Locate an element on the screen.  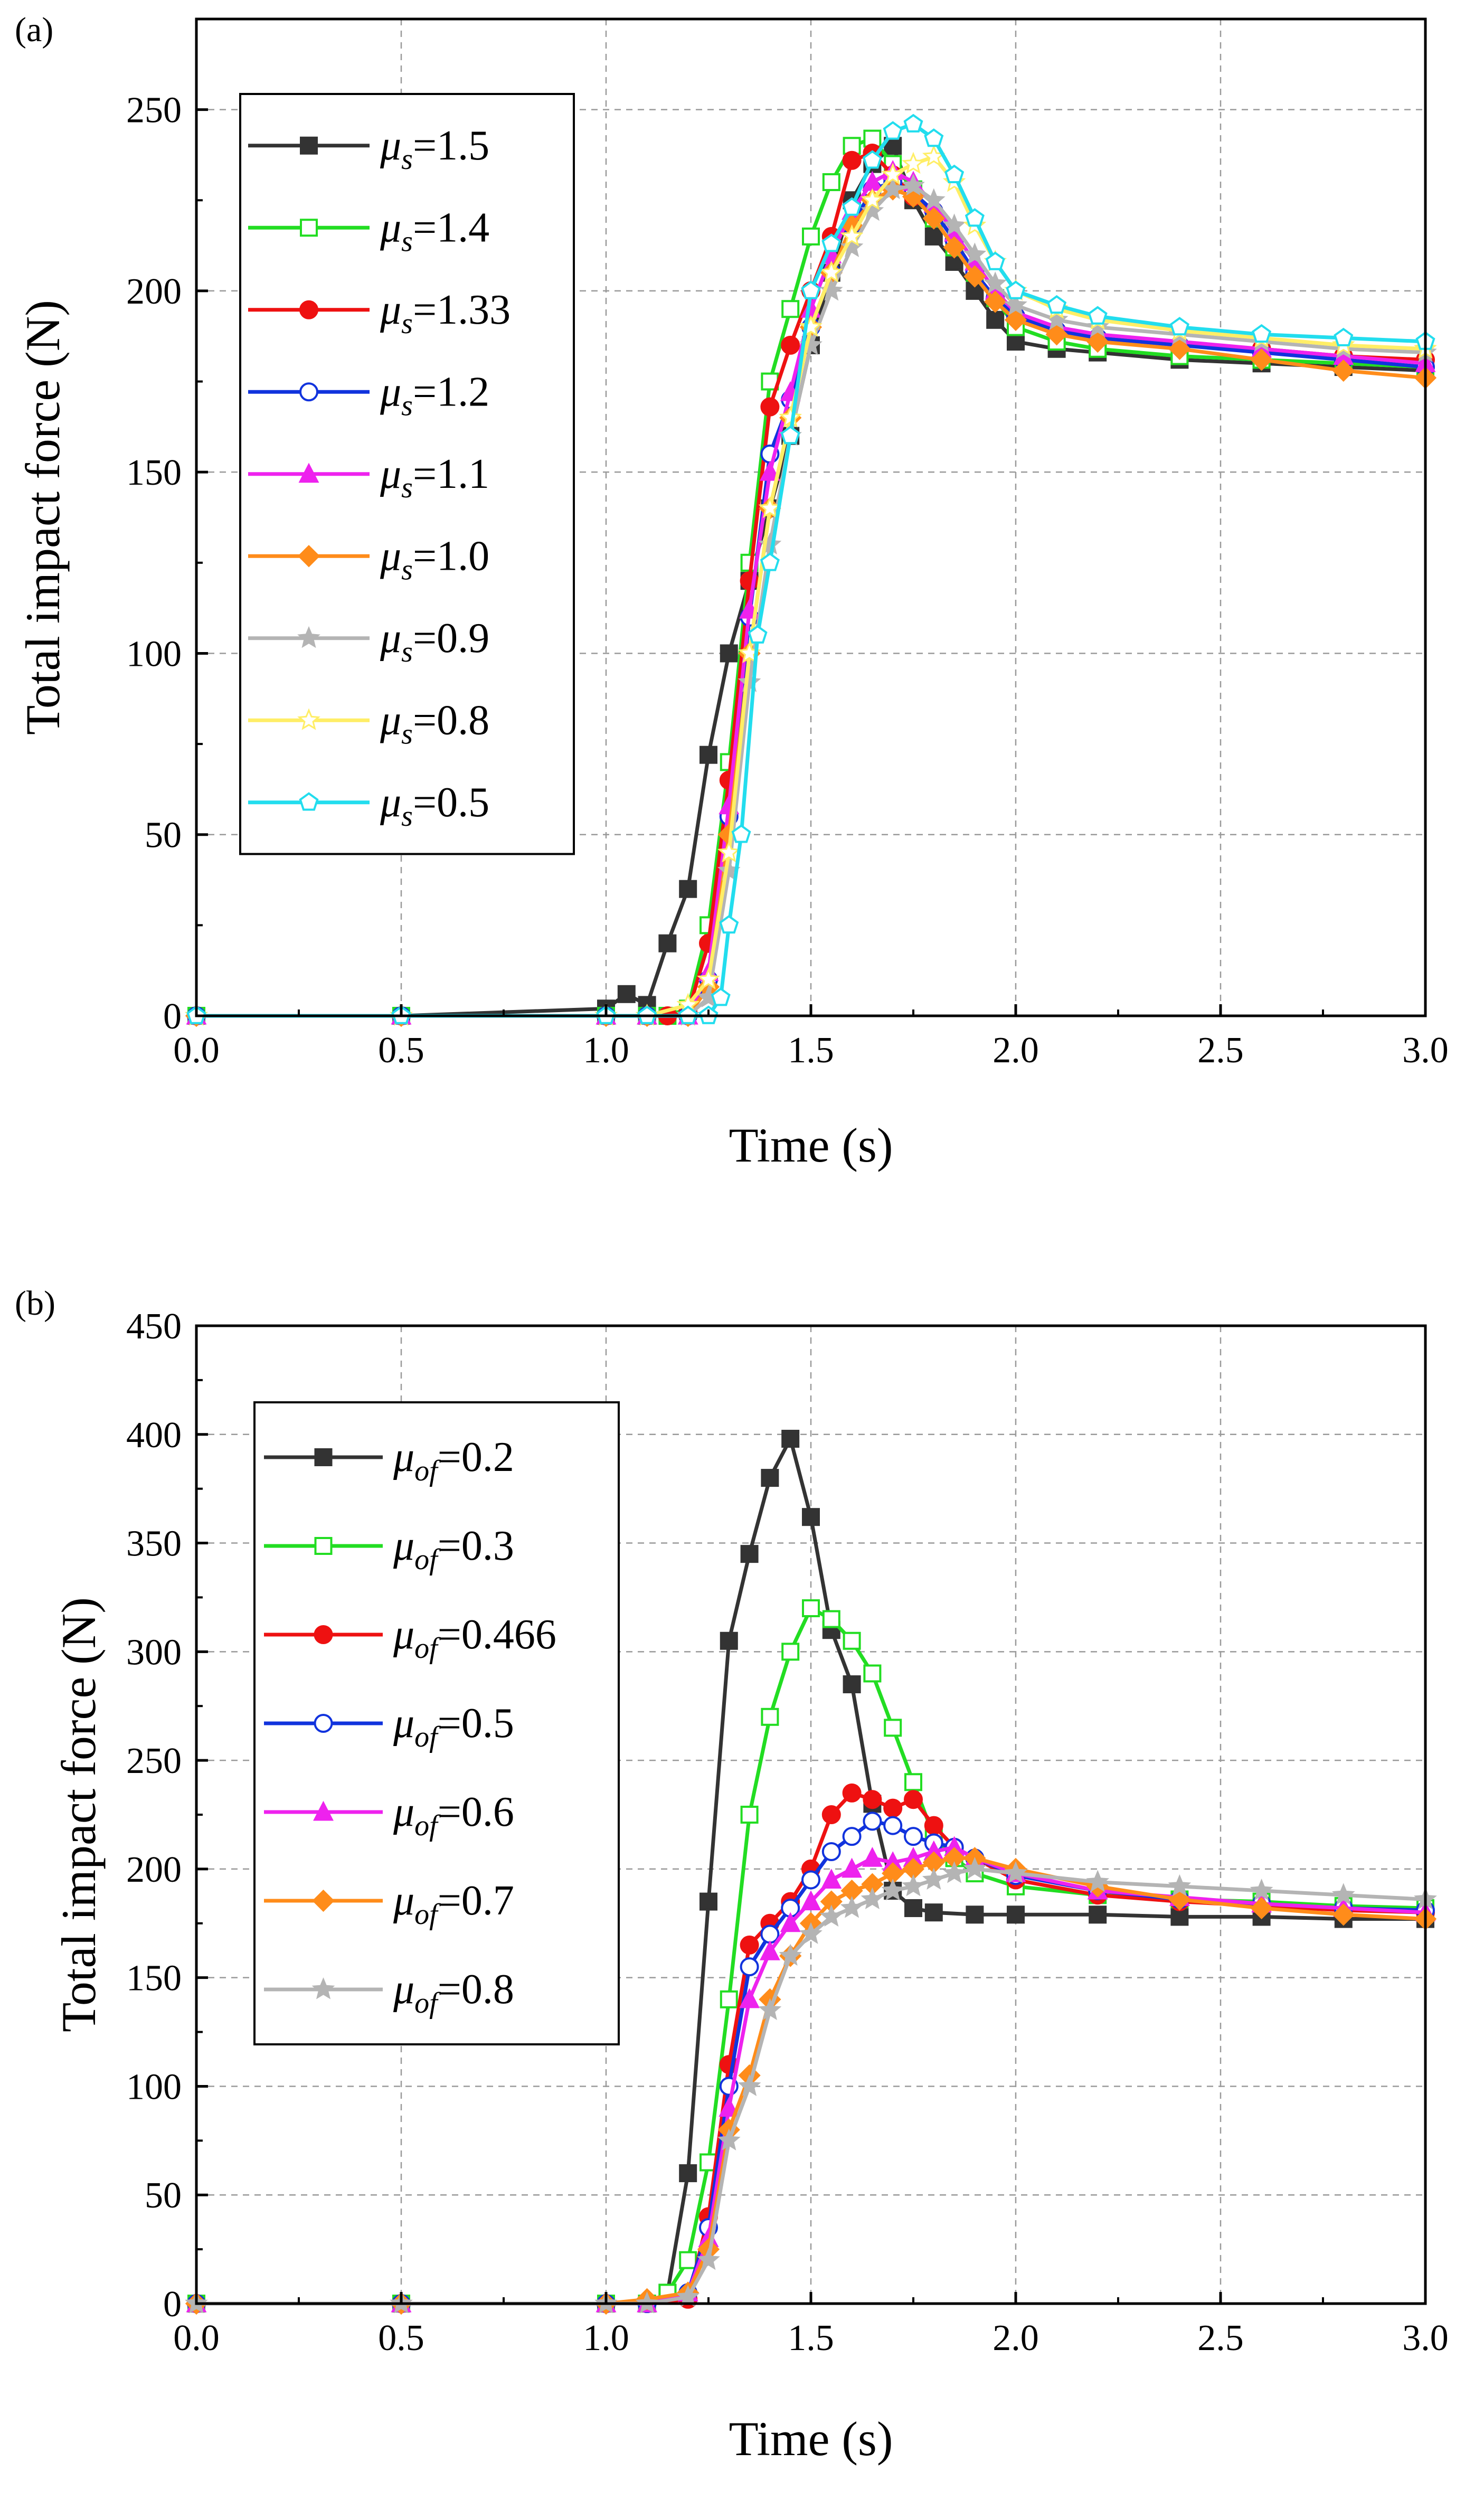
x-tick-label: 0.5 is located at coordinates (401, 2338).